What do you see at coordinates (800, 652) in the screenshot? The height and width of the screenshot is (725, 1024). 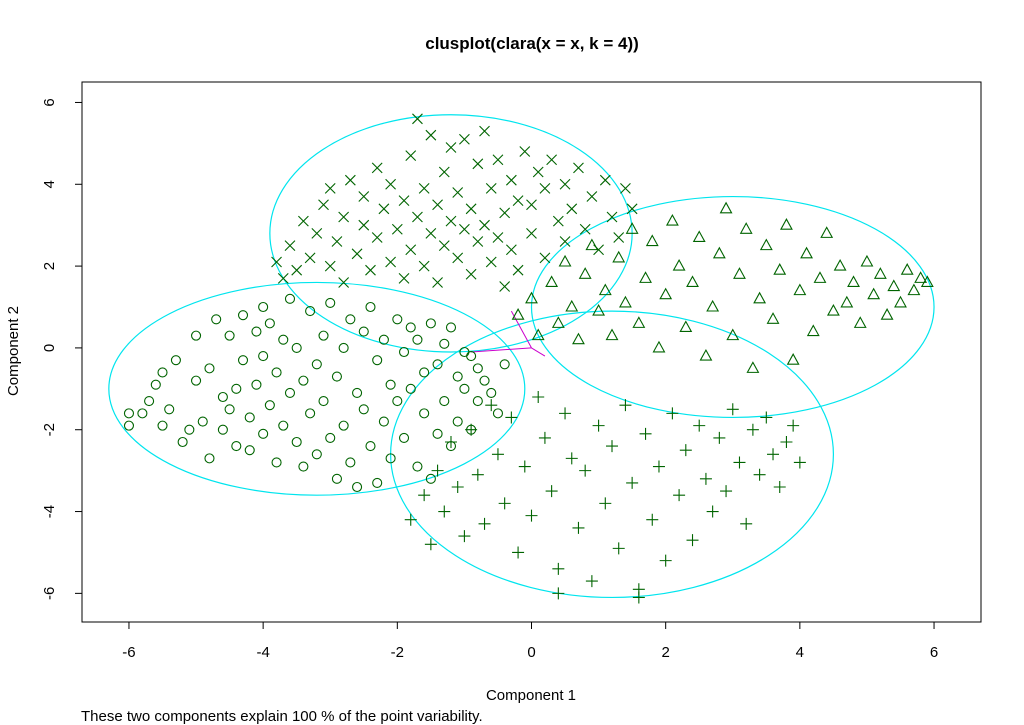 I see `x-tick-label: 4` at bounding box center [800, 652].